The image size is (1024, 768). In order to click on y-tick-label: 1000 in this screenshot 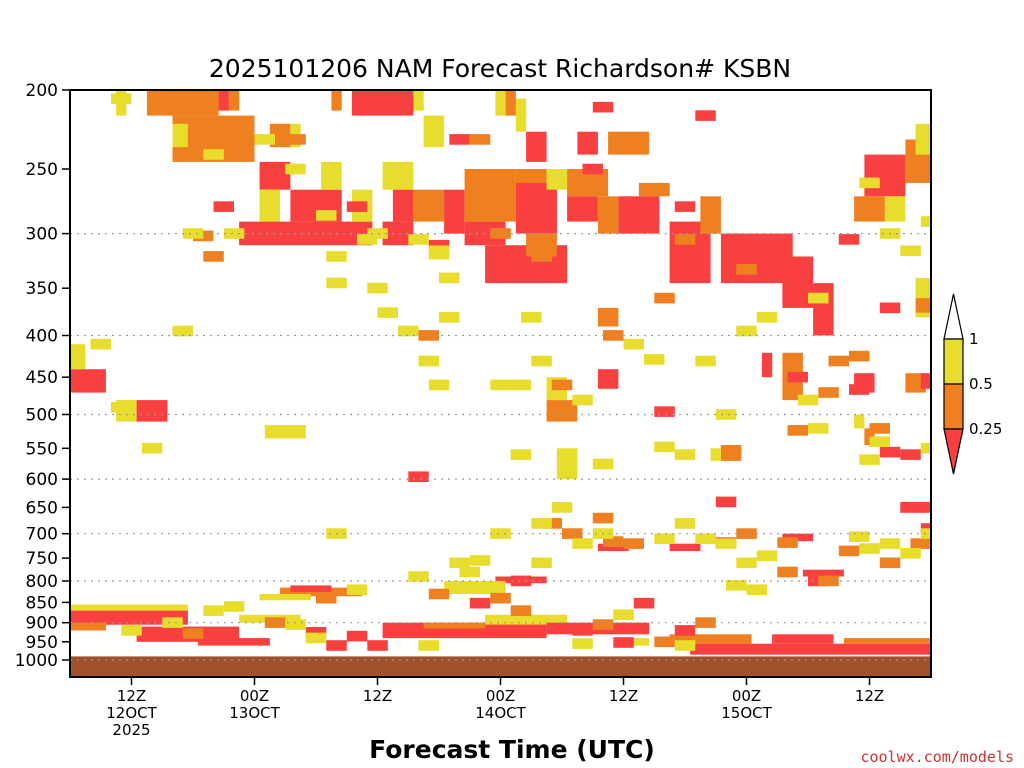, I will do `click(36, 661)`.